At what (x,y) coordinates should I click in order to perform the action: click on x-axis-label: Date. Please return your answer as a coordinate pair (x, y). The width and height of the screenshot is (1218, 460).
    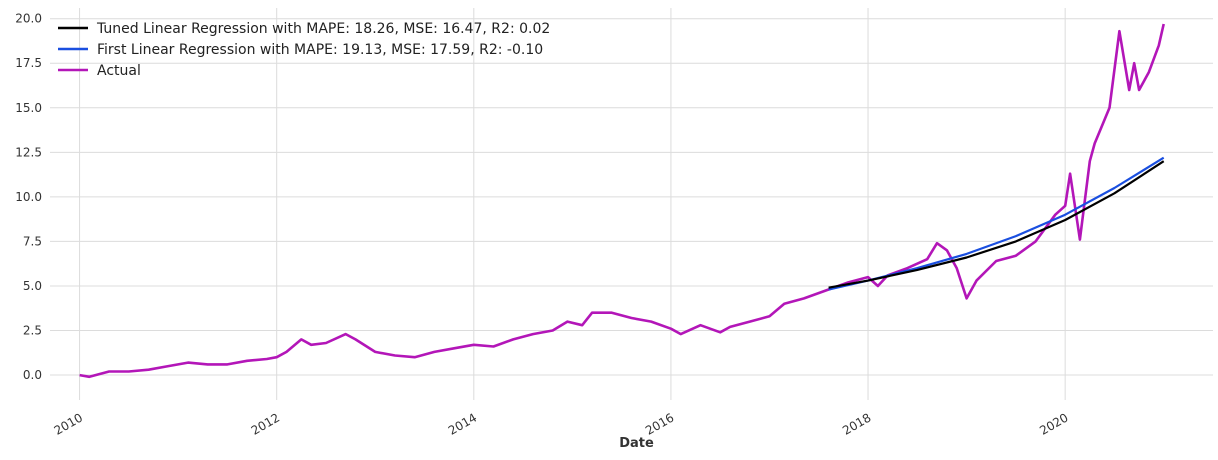
    Looking at the image, I should click on (636, 443).